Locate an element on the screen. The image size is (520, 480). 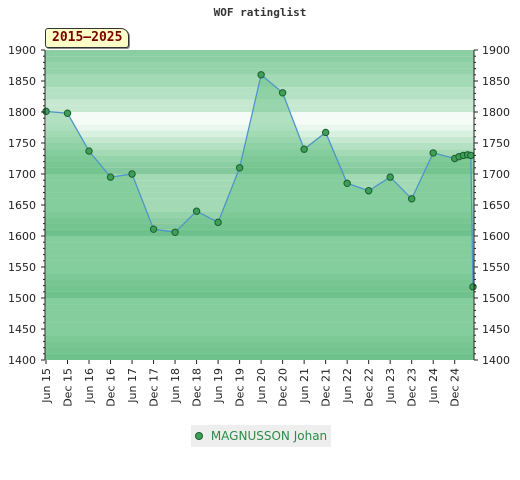
x-tick-label: Dec 24 is located at coordinates (455, 387).